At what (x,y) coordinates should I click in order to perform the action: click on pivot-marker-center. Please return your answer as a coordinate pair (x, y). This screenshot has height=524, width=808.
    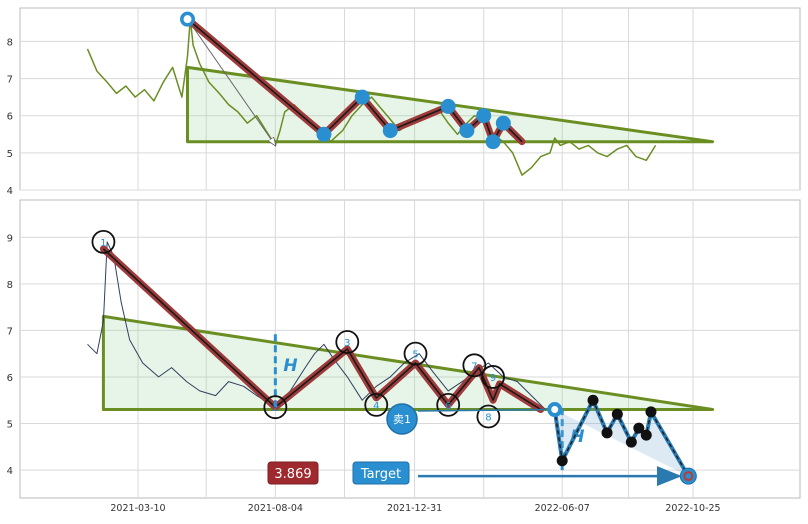
    Looking at the image, I should click on (187, 19).